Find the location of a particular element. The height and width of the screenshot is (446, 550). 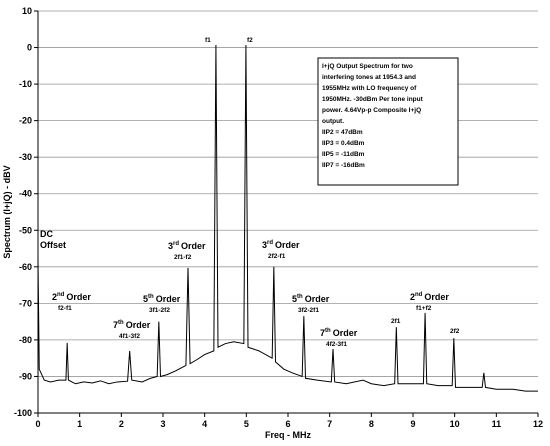

x-tick-label: 5 is located at coordinates (246, 424).